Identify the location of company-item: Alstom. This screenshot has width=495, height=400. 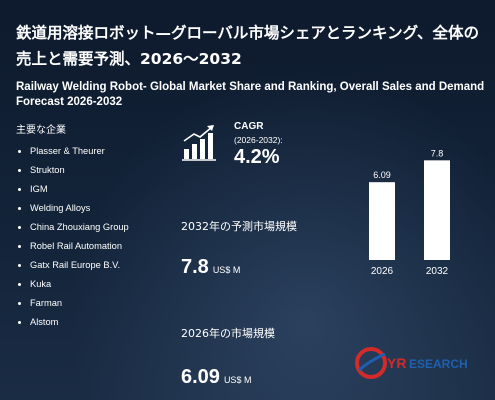
(86, 322).